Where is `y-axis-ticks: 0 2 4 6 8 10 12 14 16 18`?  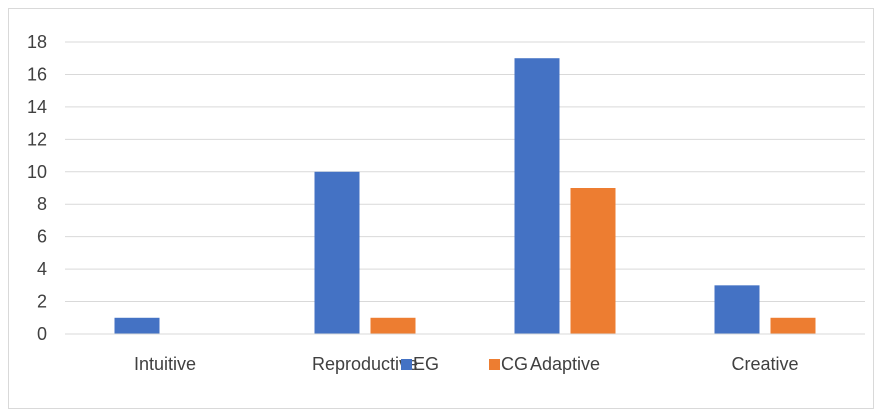 y-axis-ticks: 0 2 4 6 8 10 12 14 16 18 is located at coordinates (37, 188).